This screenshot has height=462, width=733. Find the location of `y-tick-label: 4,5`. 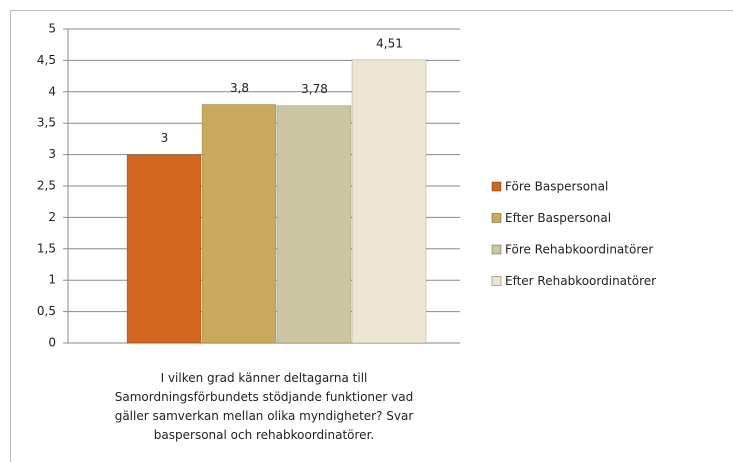

y-tick-label: 4,5 is located at coordinates (46, 60).